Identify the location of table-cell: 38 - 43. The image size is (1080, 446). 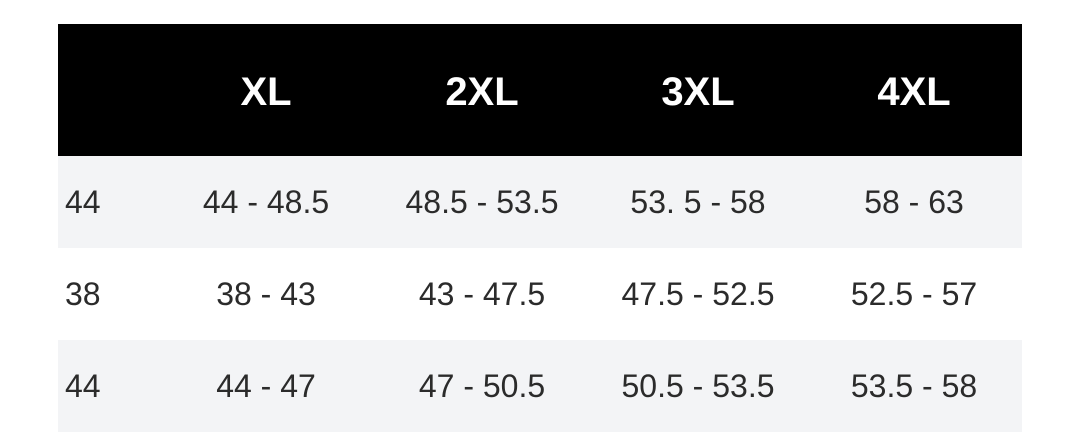
(266, 293).